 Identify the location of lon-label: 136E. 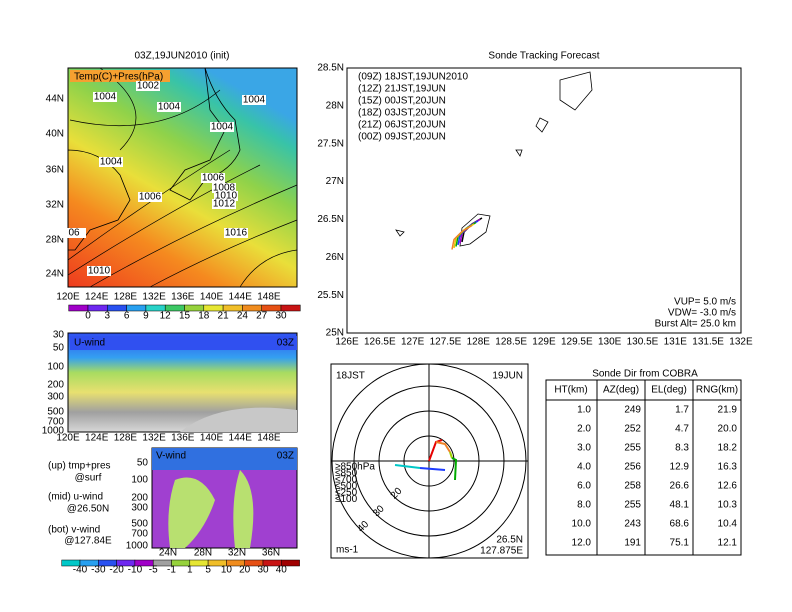
(183, 438).